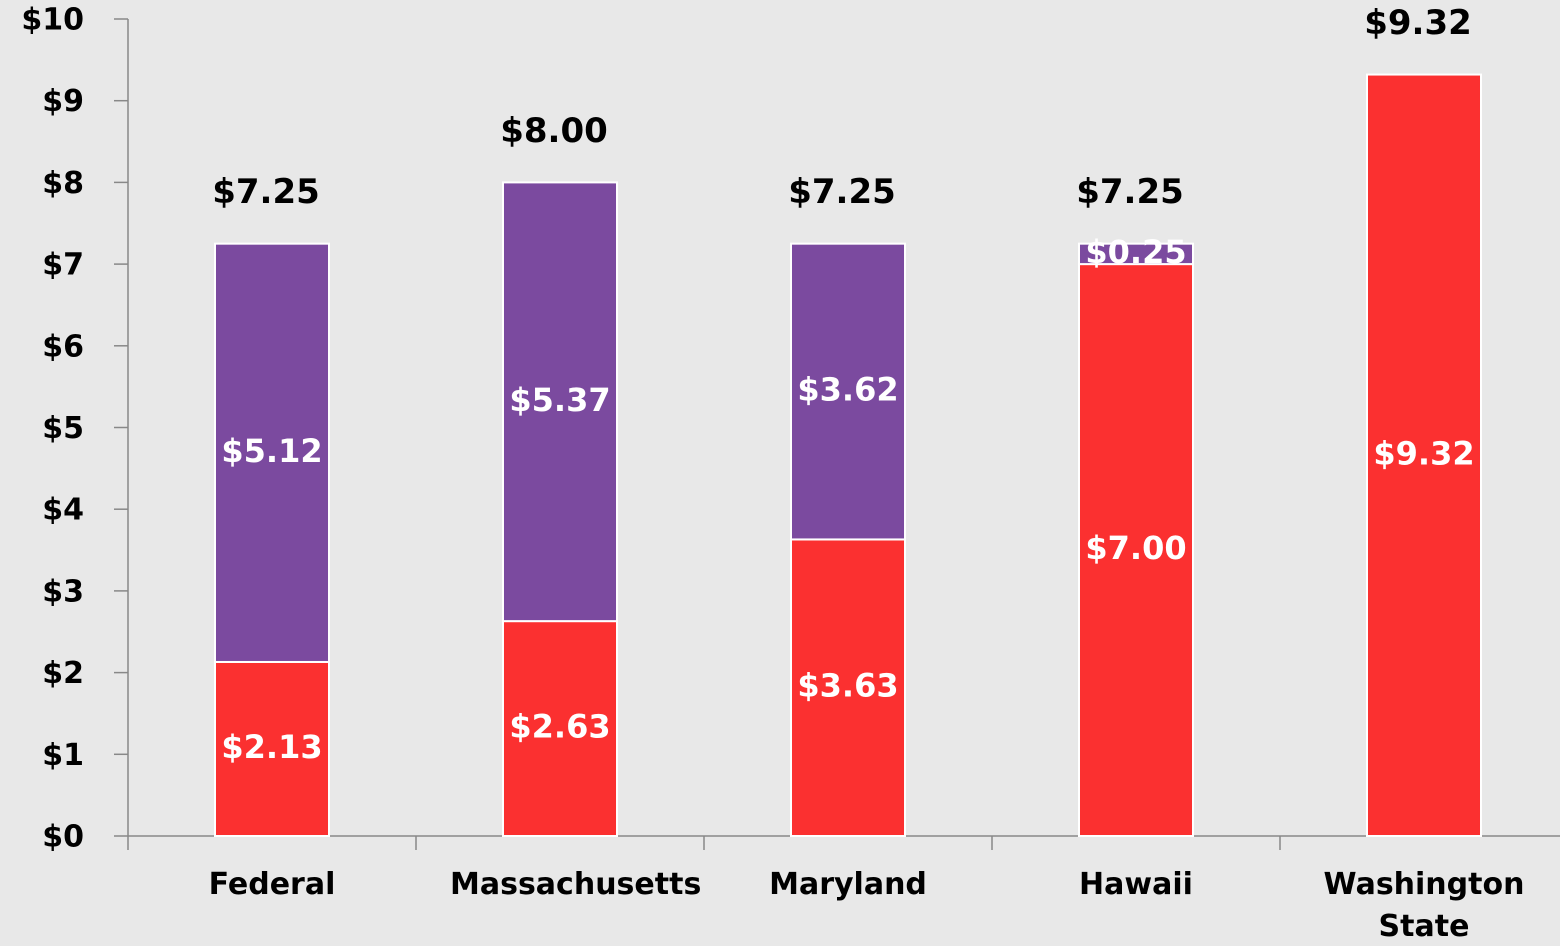  I want to click on value-label: $3.63, so click(847, 686).